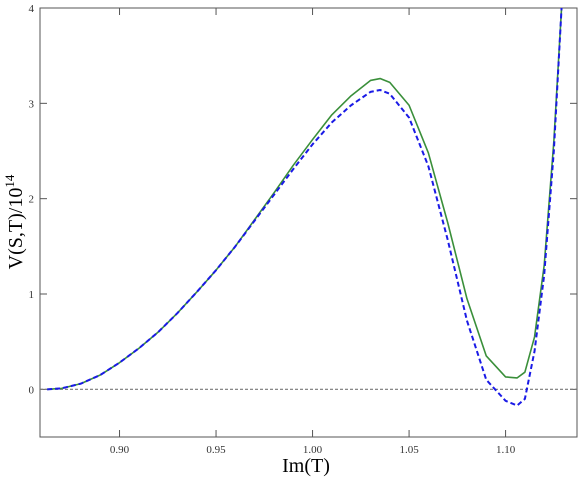 This screenshot has height=488, width=581. Describe the element at coordinates (306, 466) in the screenshot. I see `x-axis-label: Im(T)` at that location.